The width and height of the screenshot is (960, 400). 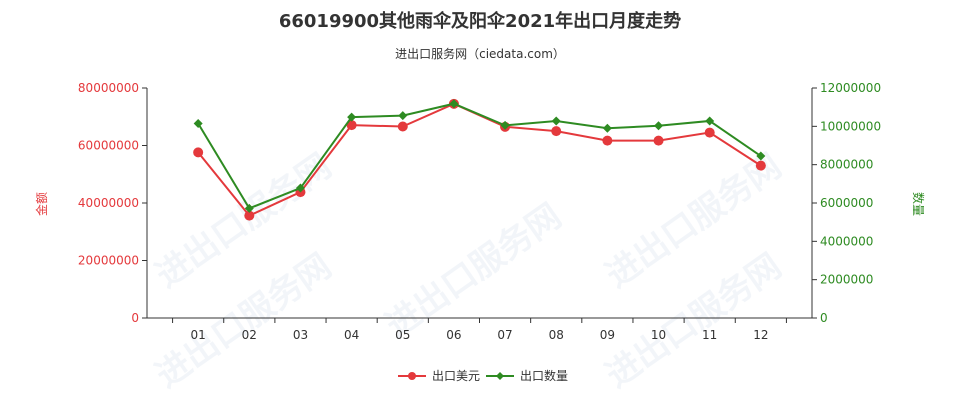 I want to click on legend-label: 出口数量, so click(x=544, y=375).